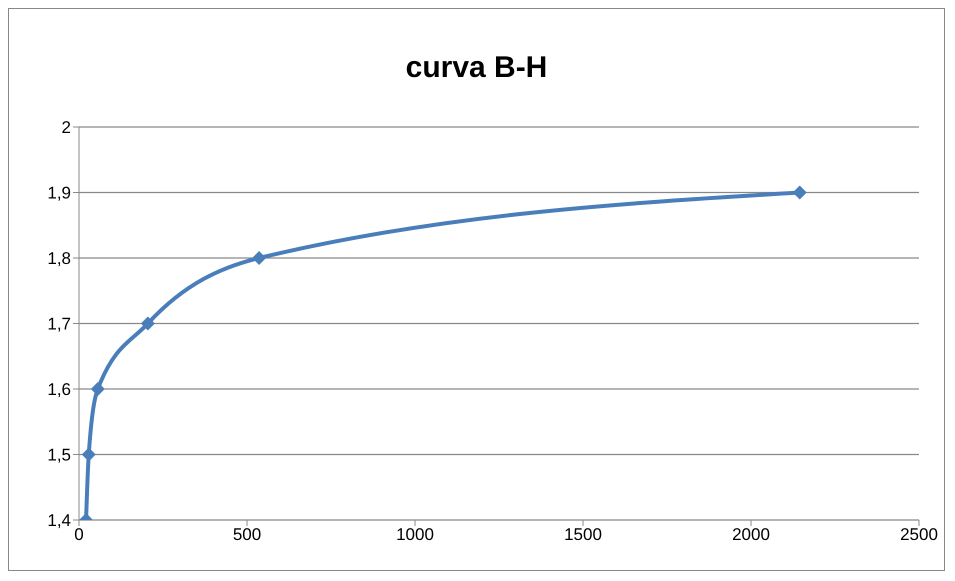 The width and height of the screenshot is (955, 581). I want to click on y-tick-label: 1,6, so click(59, 390).